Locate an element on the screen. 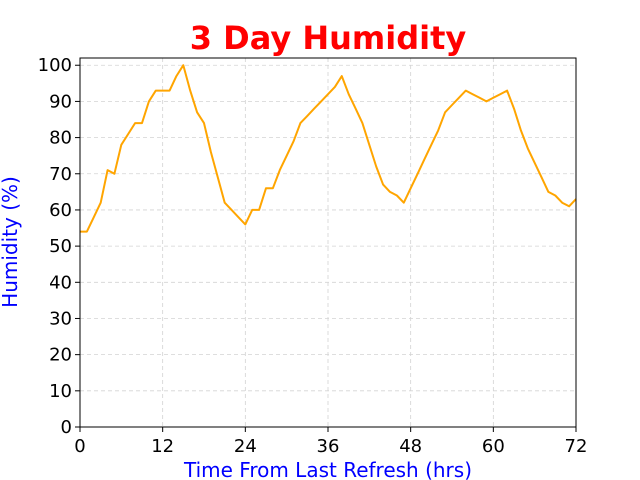  x-tick-label: 48 is located at coordinates (410, 446).